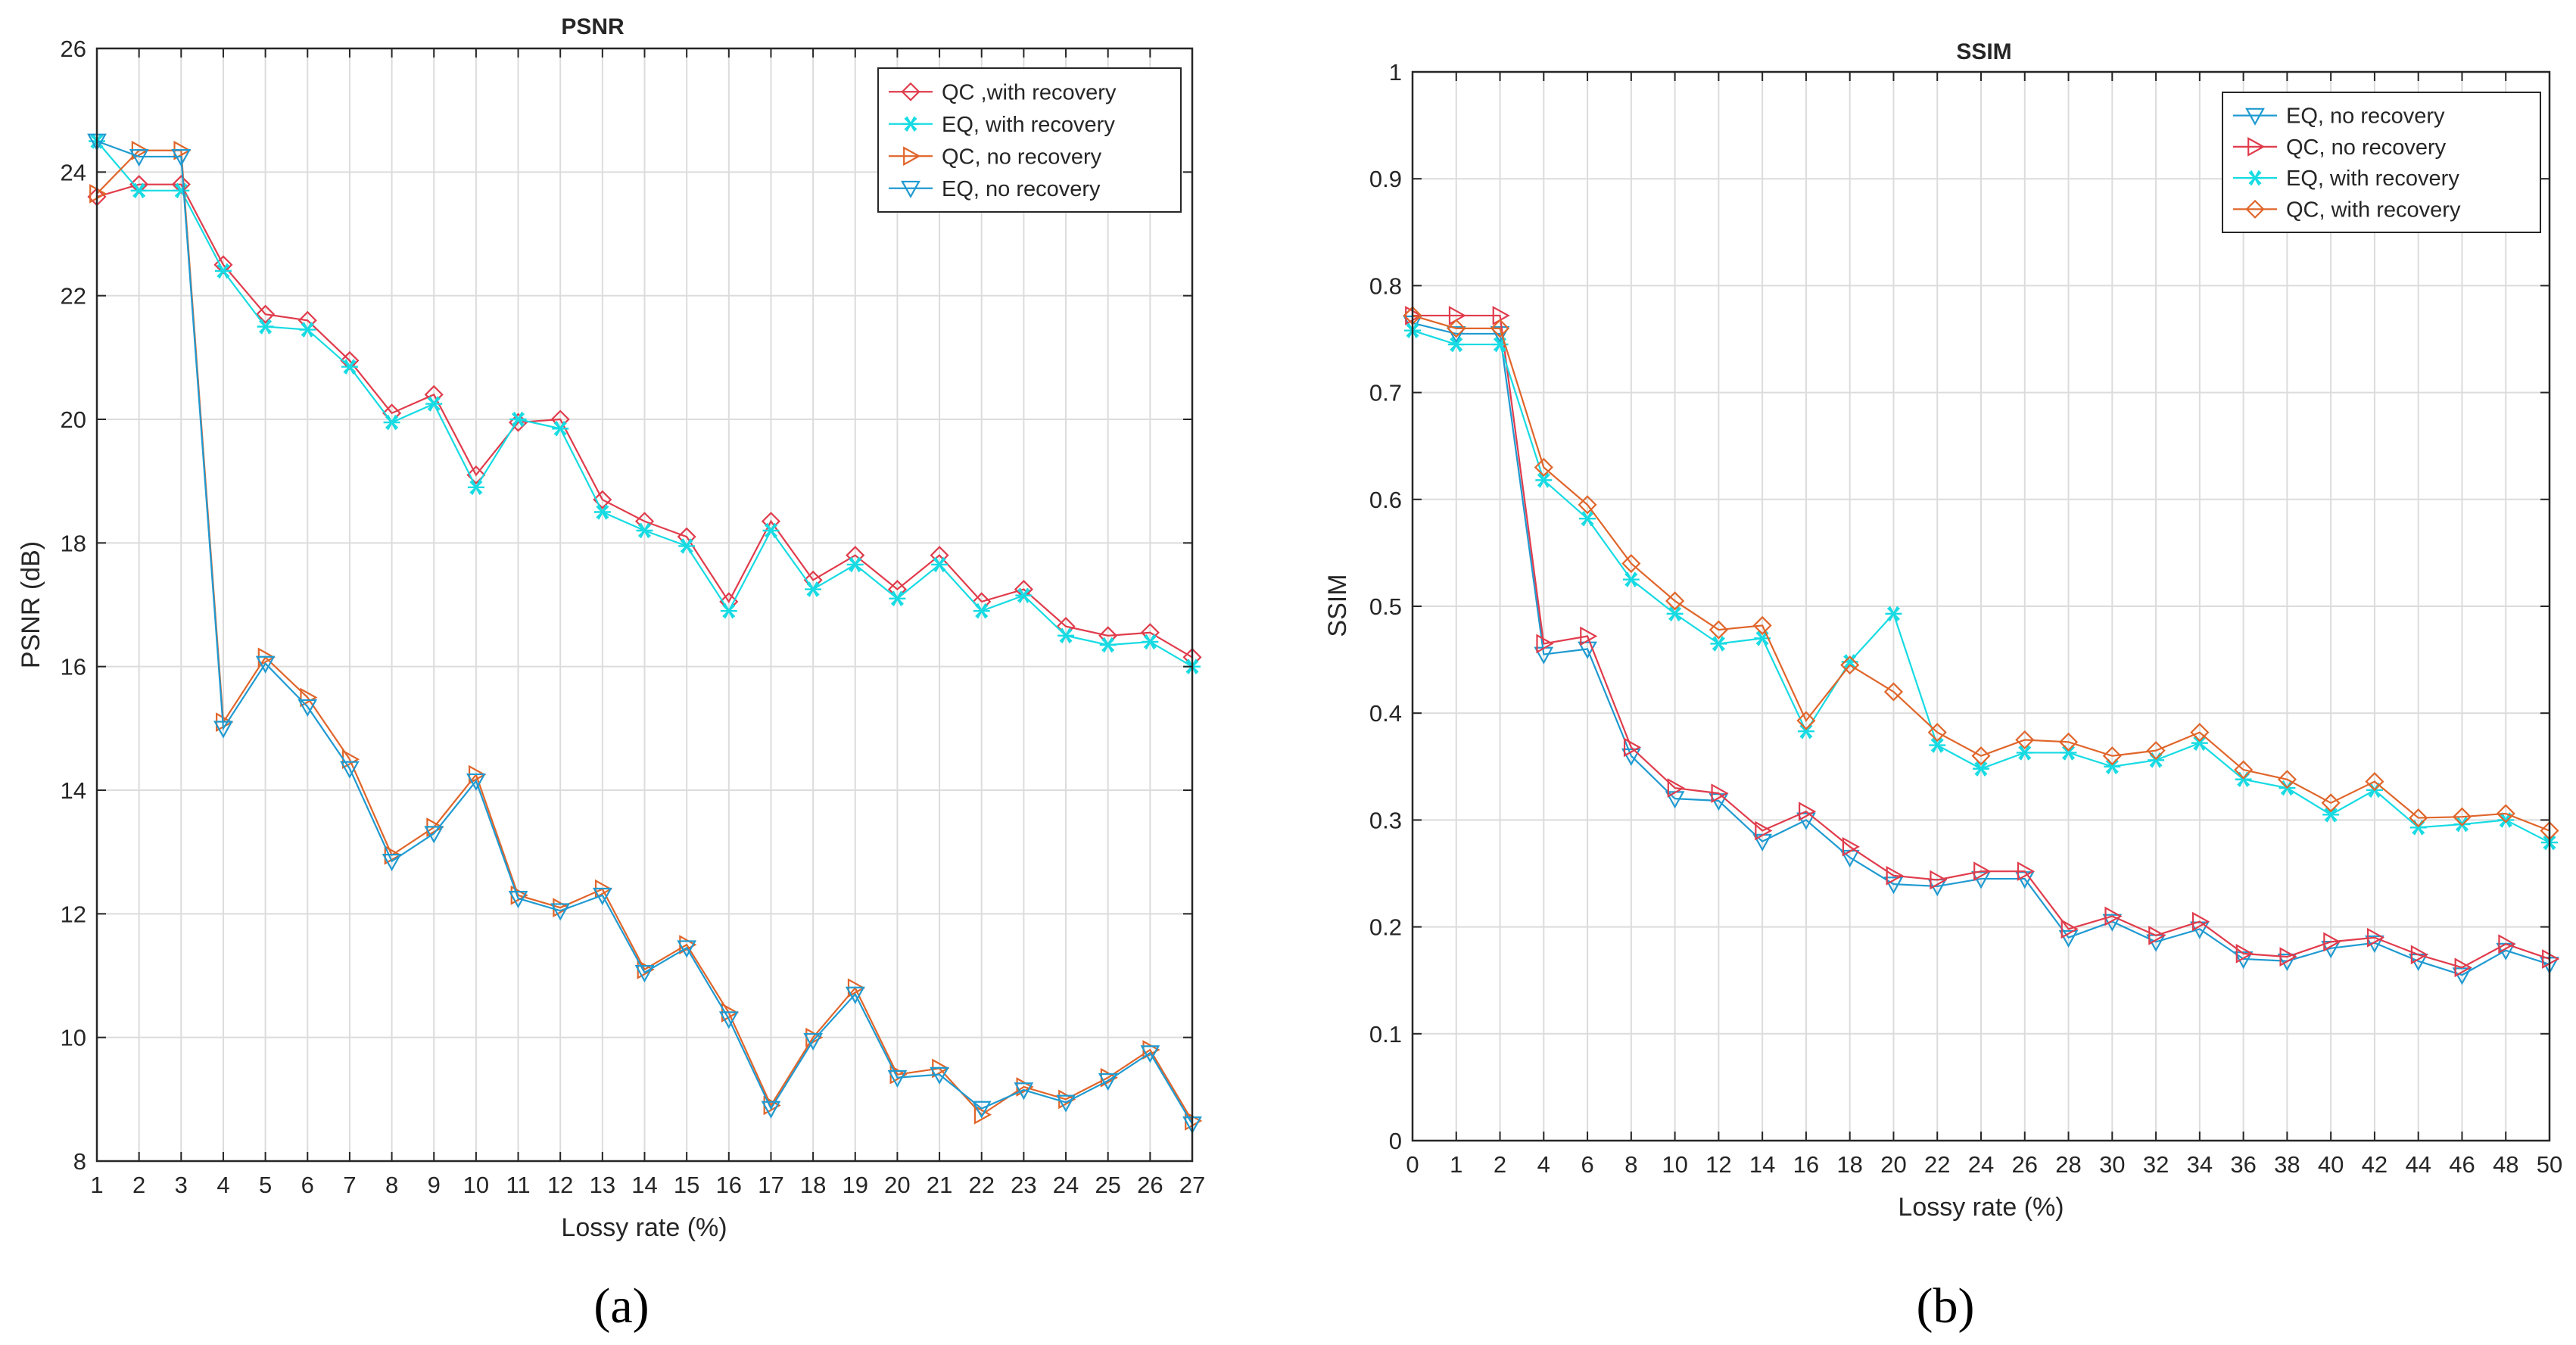  What do you see at coordinates (1385, 393) in the screenshot?
I see `y-tick-label: 0.7` at bounding box center [1385, 393].